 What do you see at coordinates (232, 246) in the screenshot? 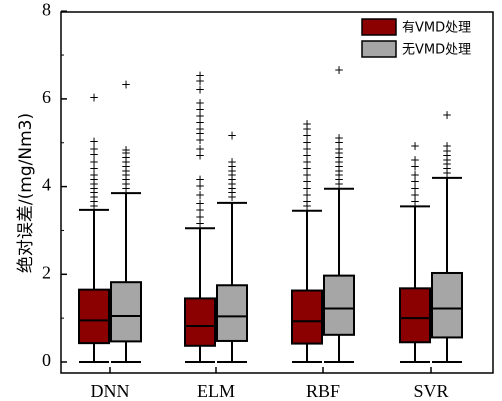
I see `box-elm-without-vmd: ++++++++++` at bounding box center [232, 246].